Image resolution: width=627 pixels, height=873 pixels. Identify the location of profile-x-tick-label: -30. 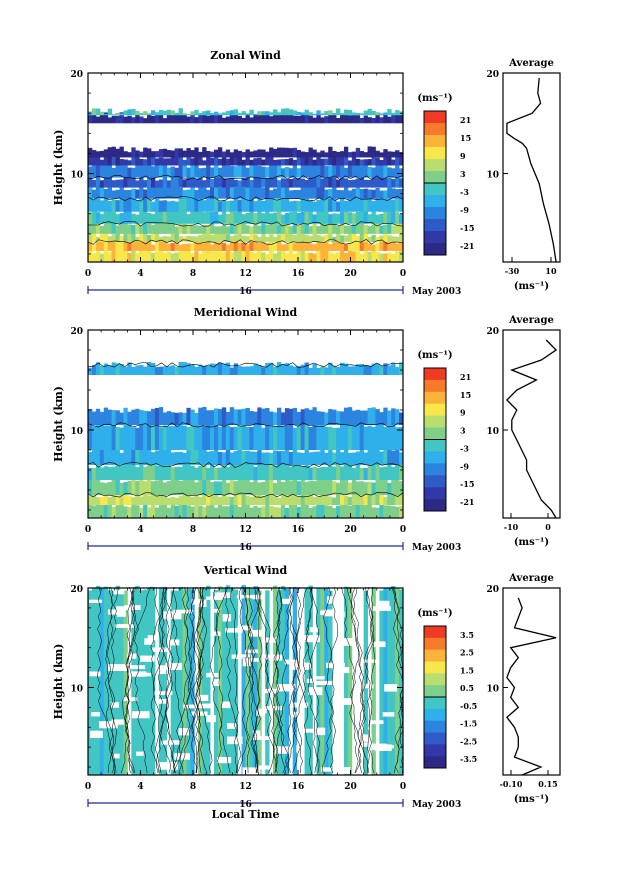
(512, 271).